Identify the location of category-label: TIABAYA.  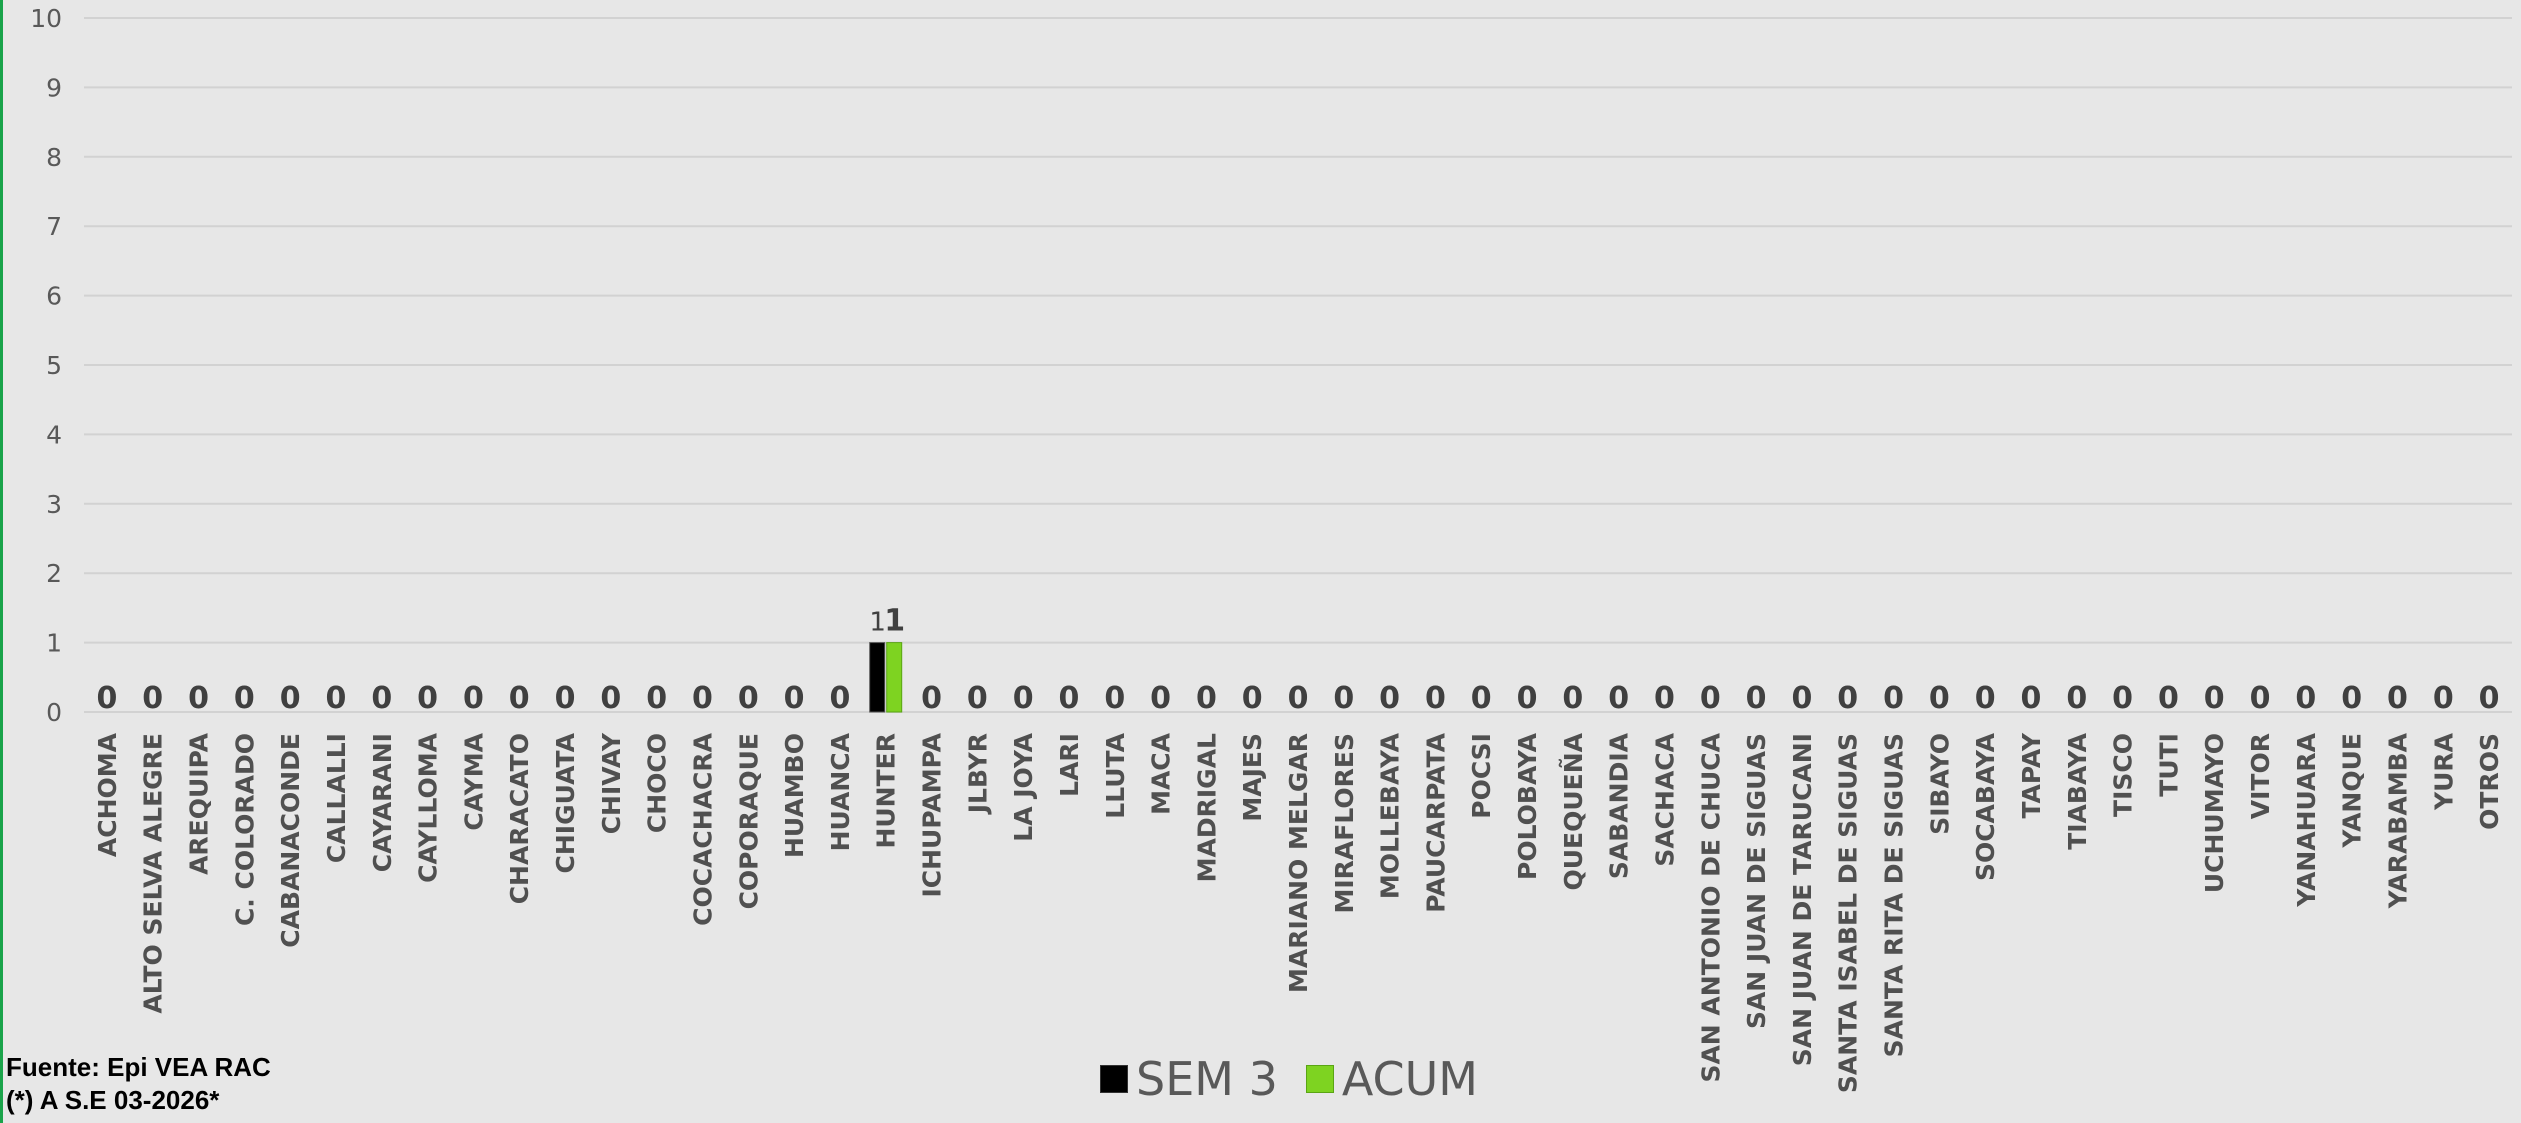
(2077, 790).